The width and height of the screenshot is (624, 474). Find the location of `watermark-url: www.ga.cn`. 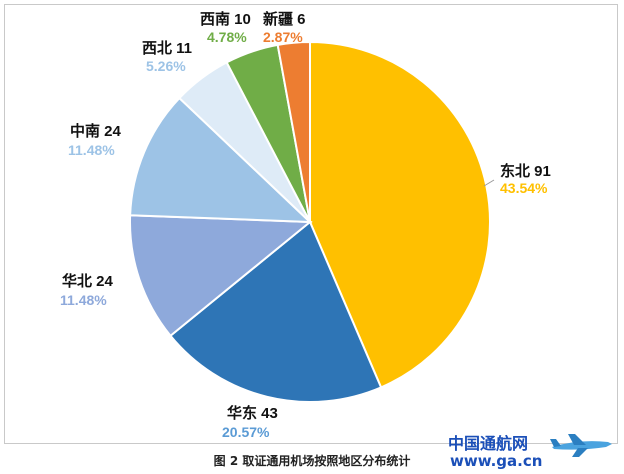

watermark-url: www.ga.cn is located at coordinates (496, 461).